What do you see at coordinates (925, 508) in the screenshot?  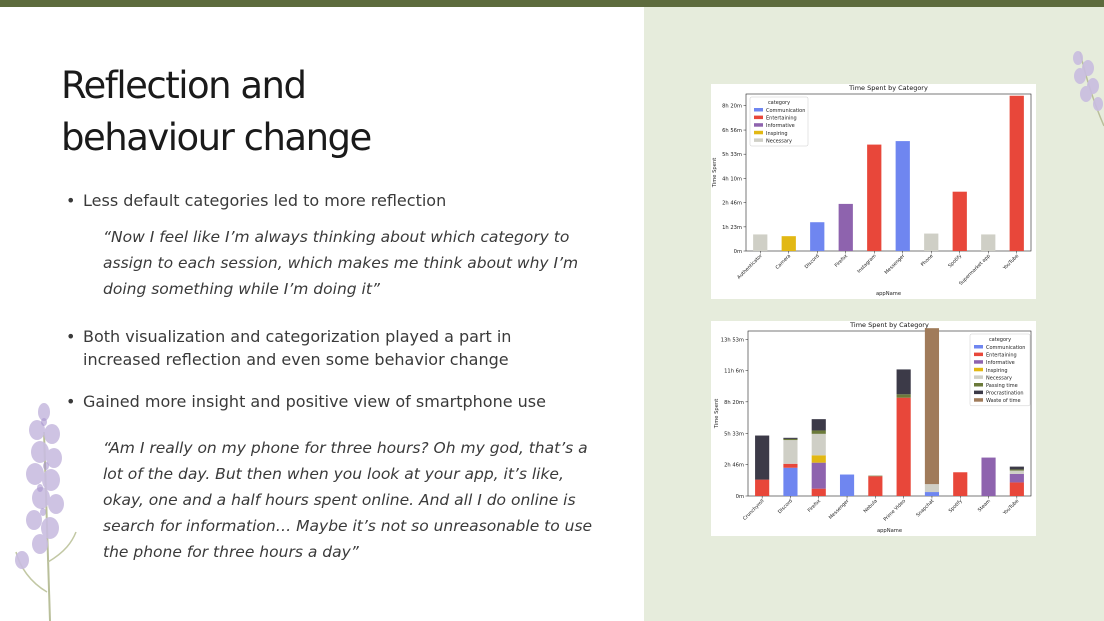 I see `x-tick-label: Snapchat` at bounding box center [925, 508].